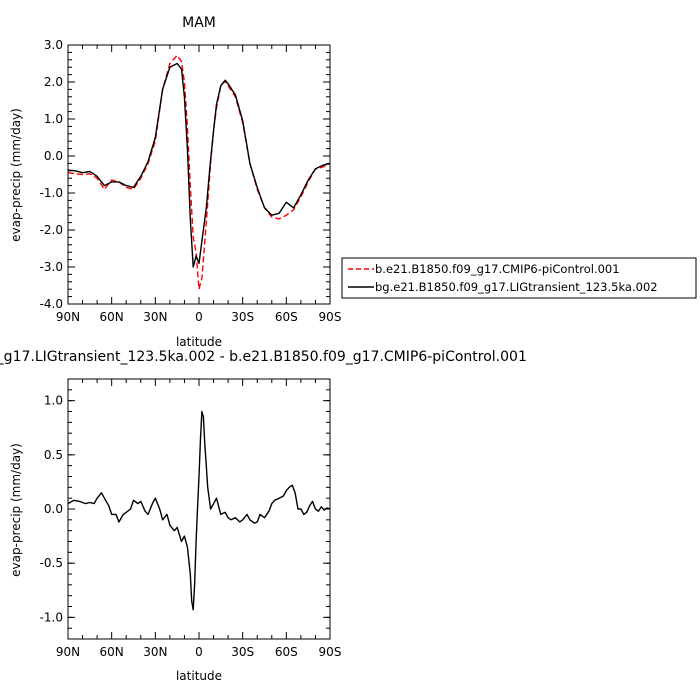  I want to click on chart-title: MAM, so click(199, 23).